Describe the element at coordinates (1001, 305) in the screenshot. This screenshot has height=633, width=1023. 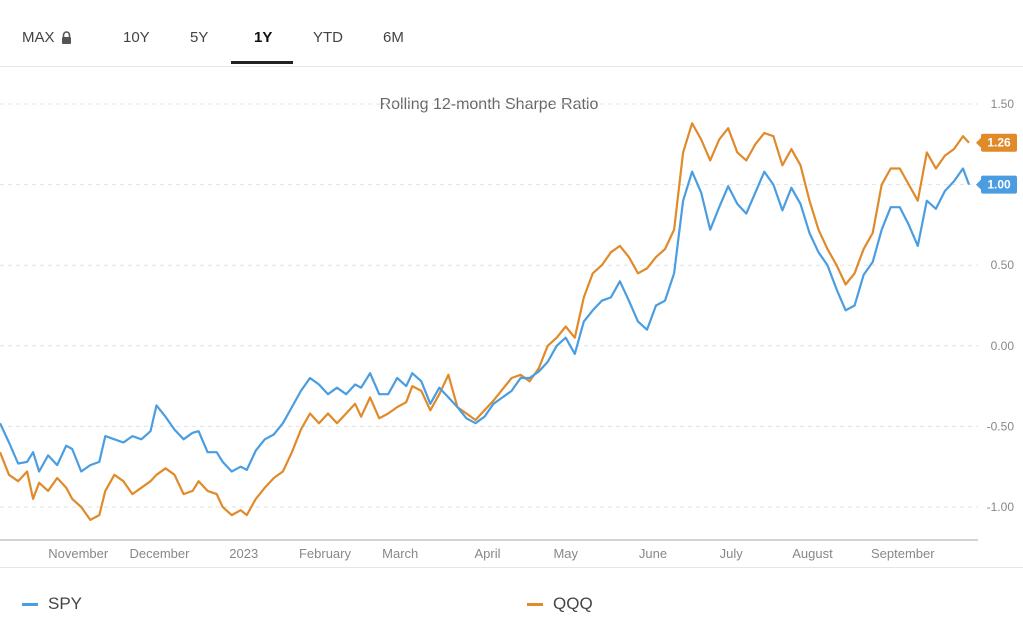
I see `y-axis-labels: 1.50 1.00 0.50 0.00 -0.50 -1.00` at that location.